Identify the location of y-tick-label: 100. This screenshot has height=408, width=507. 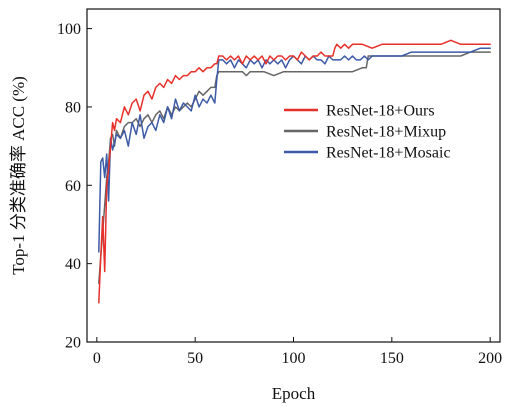
(69, 29).